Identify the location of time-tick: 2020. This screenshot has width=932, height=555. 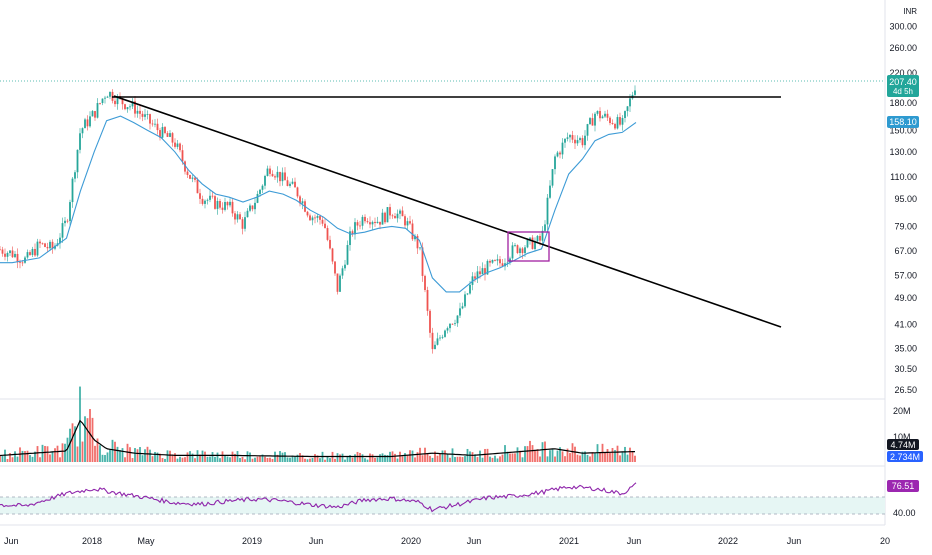
(411, 541).